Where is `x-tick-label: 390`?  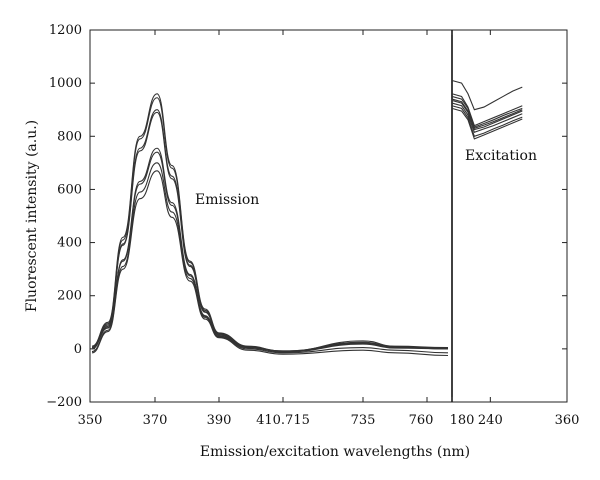 x-tick-label: 390 is located at coordinates (219, 420).